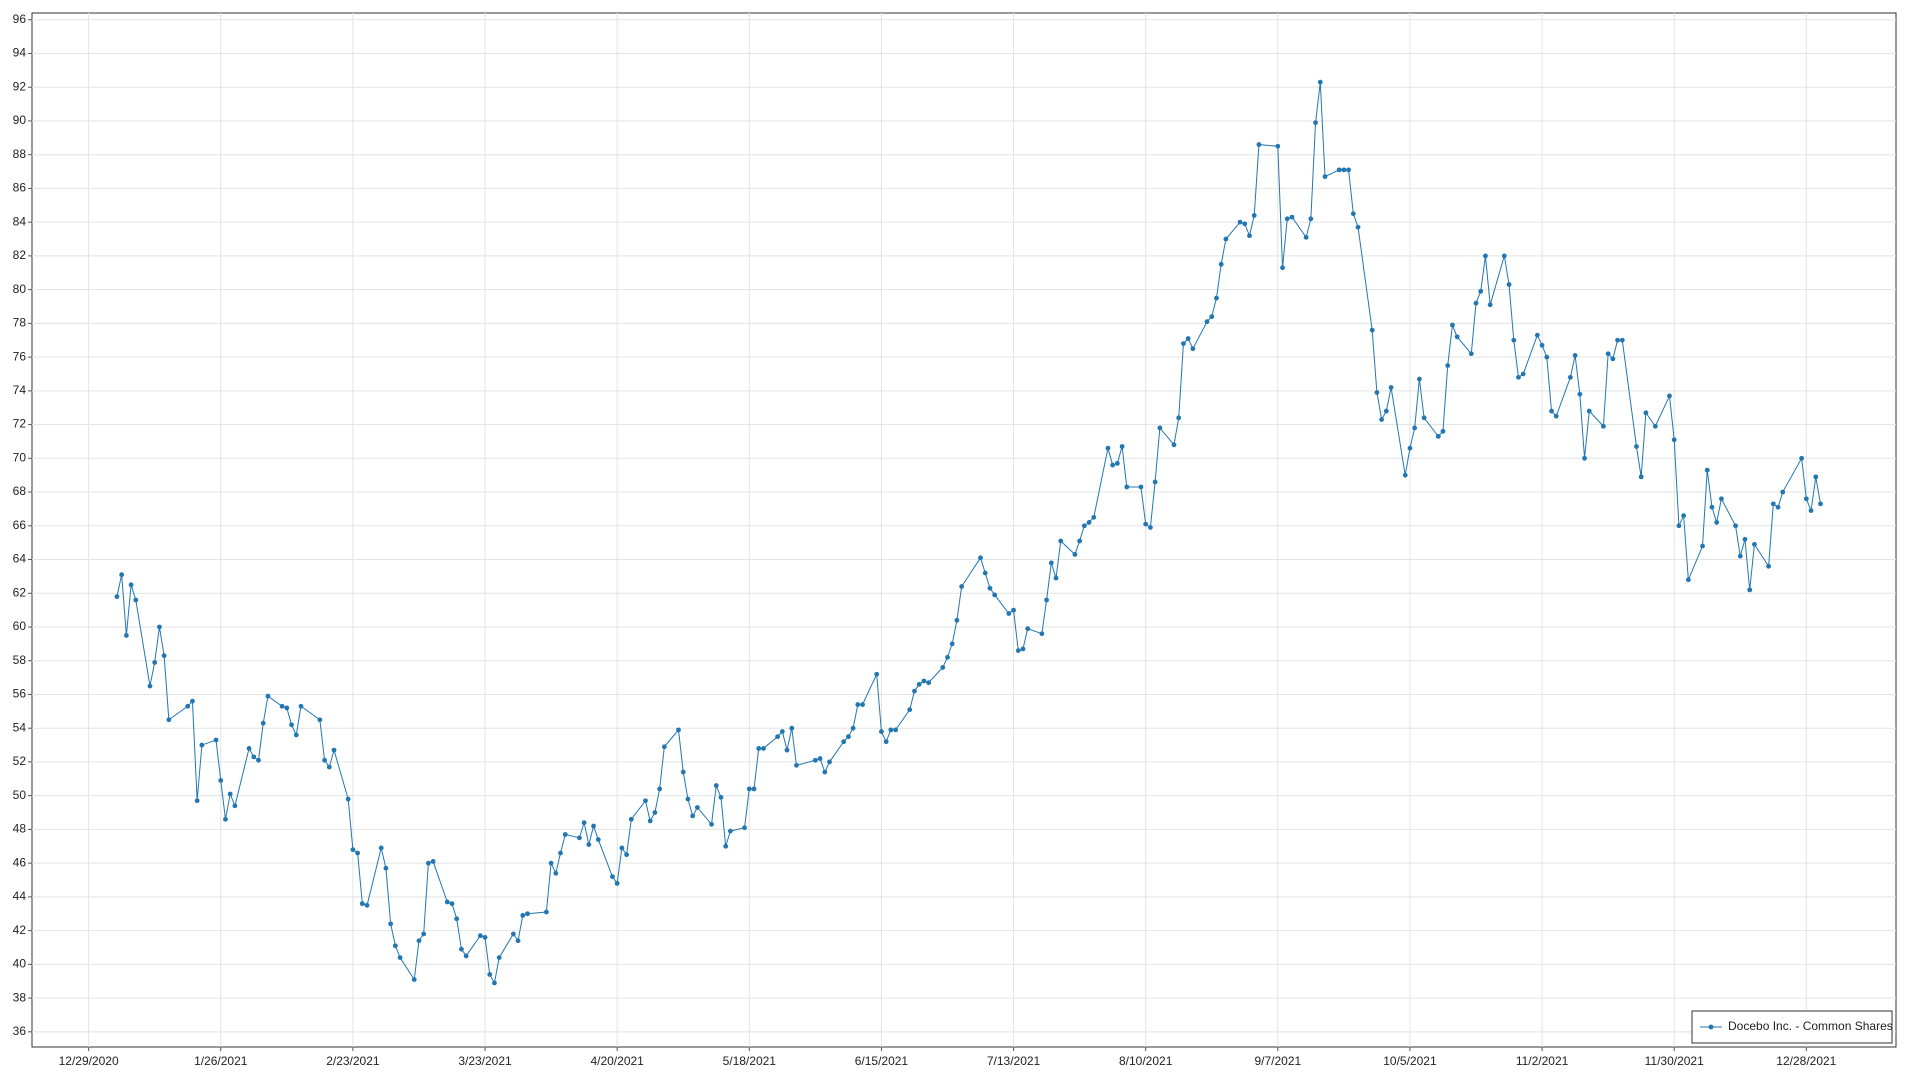  Describe the element at coordinates (1810, 1026) in the screenshot. I see `legend-label: Docebo Inc. - Common Shares` at that location.